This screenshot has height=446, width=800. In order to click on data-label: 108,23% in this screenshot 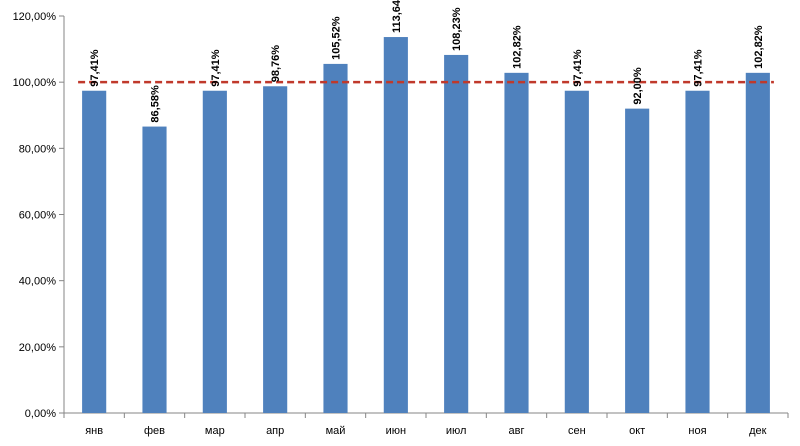, I will do `click(457, 29)`.